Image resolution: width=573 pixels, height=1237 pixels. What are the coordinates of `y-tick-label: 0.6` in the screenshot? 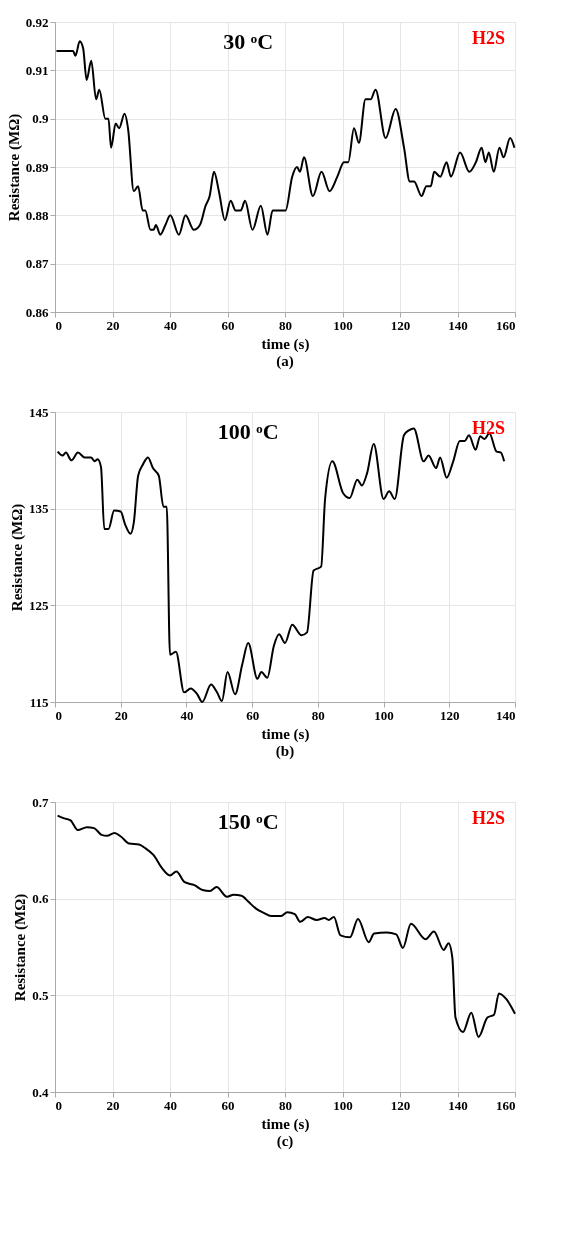 It's located at (40, 899).